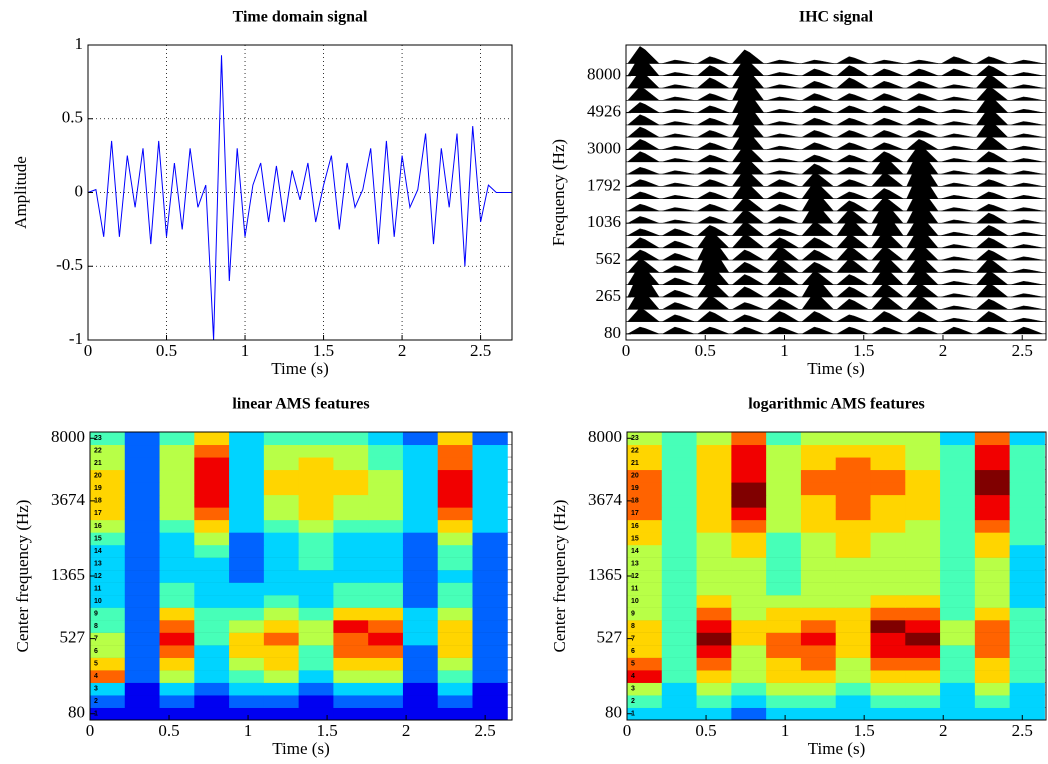  I want to click on y-tick-label: 80, so click(613, 712).